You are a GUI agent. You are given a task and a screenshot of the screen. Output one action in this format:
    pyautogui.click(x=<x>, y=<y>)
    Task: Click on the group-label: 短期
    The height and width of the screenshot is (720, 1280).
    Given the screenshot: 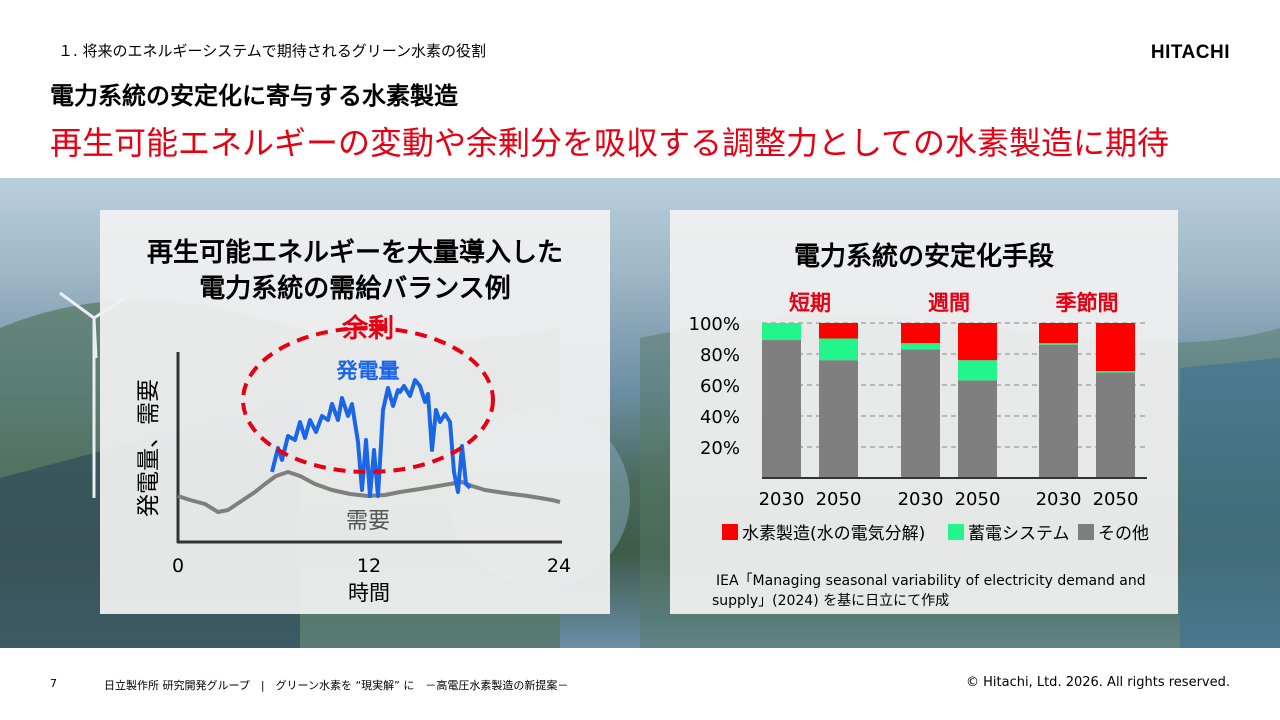 What is the action you would take?
    pyautogui.click(x=810, y=303)
    